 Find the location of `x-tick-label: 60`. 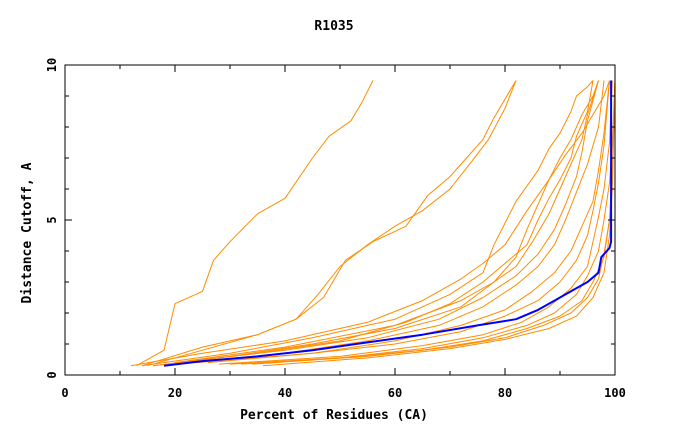

x-tick-label: 60 is located at coordinates (395, 393).